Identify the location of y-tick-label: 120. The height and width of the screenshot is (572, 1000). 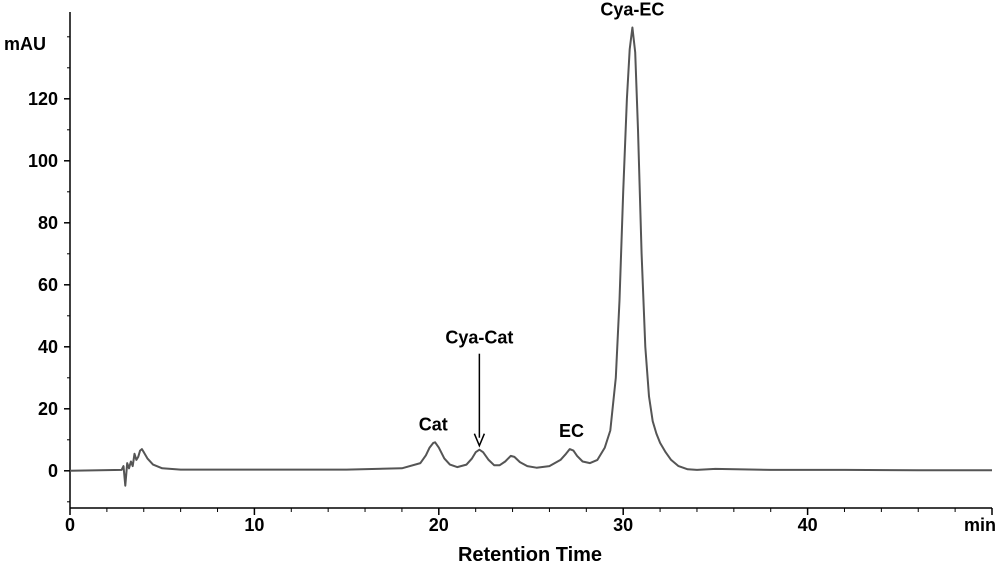
(43, 99).